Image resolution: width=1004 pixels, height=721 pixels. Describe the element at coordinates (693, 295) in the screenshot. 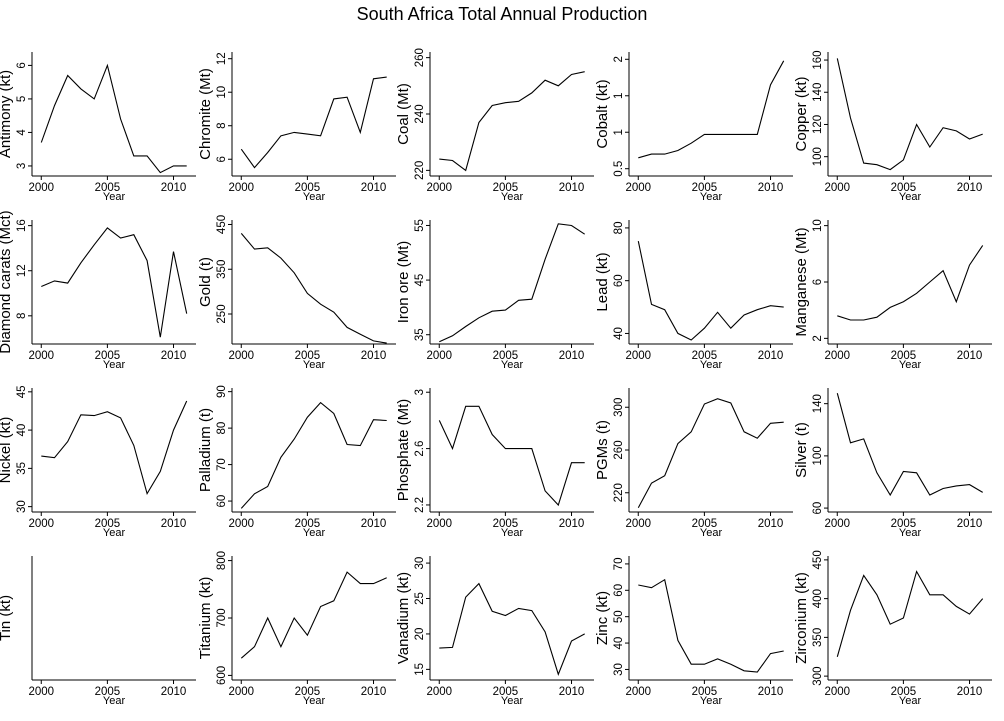

I see `panel-8: 2000 2005 2010 Year 40 60 80 Lead (kt)` at that location.